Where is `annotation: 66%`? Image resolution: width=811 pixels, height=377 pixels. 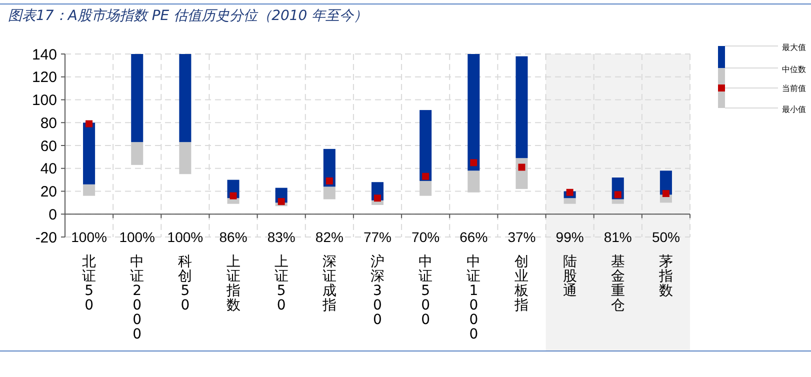
annotation: 66% is located at coordinates (474, 236).